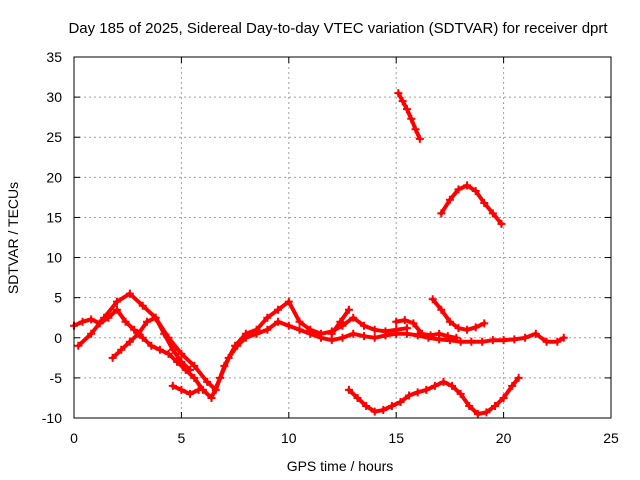 Image resolution: width=640 pixels, height=480 pixels. I want to click on series-trace-b, so click(242, 341).